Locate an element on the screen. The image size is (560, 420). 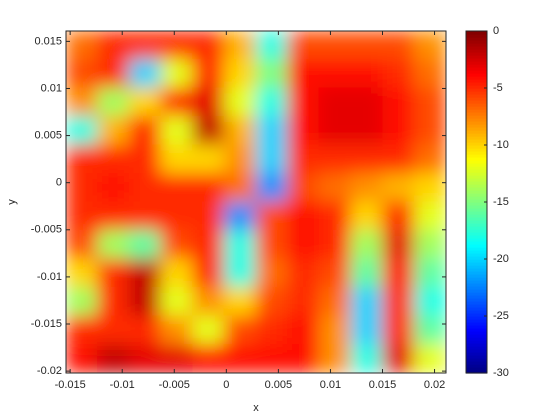
colorbar-tick-label: -25 is located at coordinates (501, 316).